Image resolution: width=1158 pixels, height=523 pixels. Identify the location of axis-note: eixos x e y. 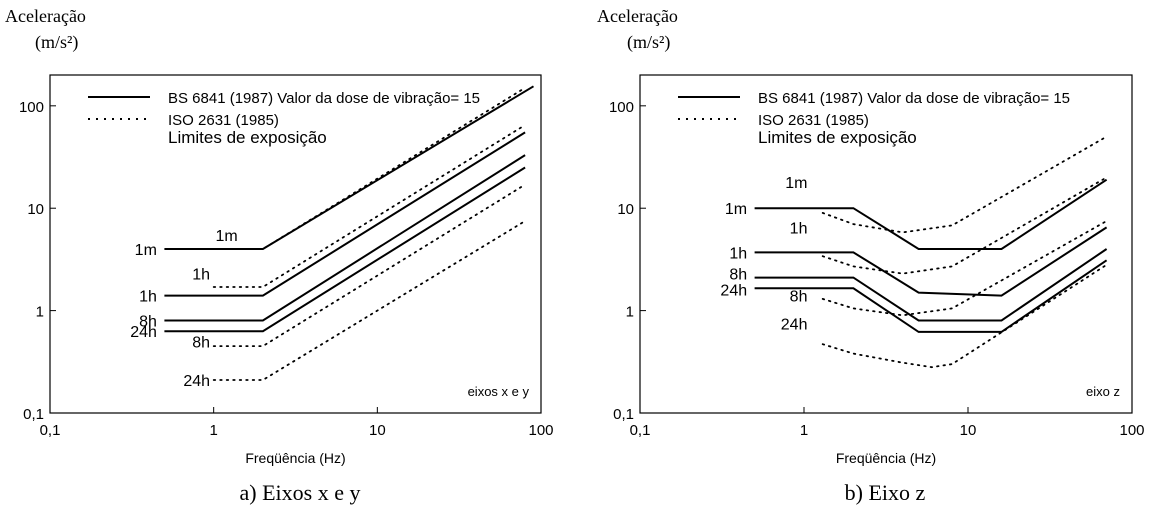
(499, 391).